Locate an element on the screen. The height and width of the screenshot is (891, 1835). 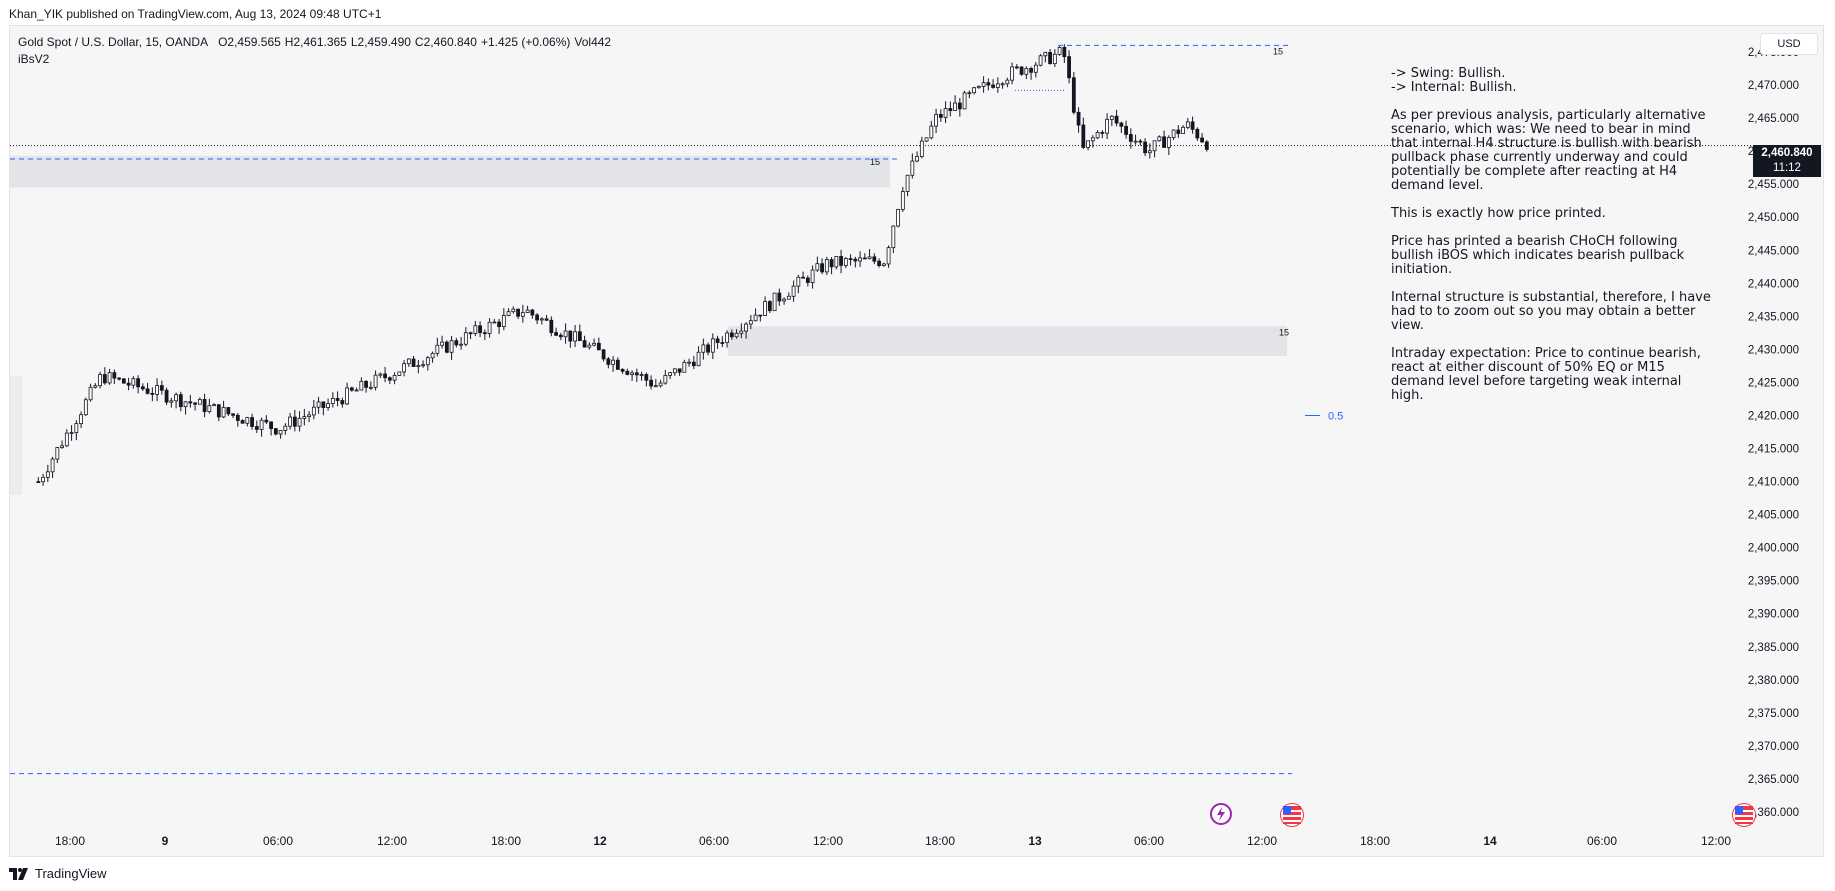
x-tick-label: 18:00 is located at coordinates (506, 841).